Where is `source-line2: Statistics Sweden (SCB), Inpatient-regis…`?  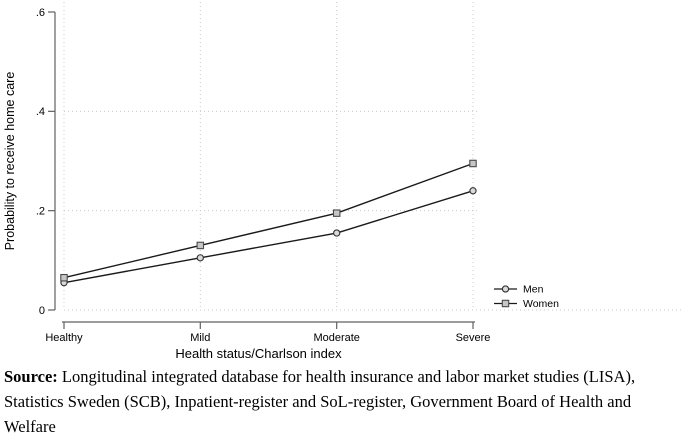 source-line2: Statistics Sweden (SCB), Inpatient-regis… is located at coordinates (318, 401).